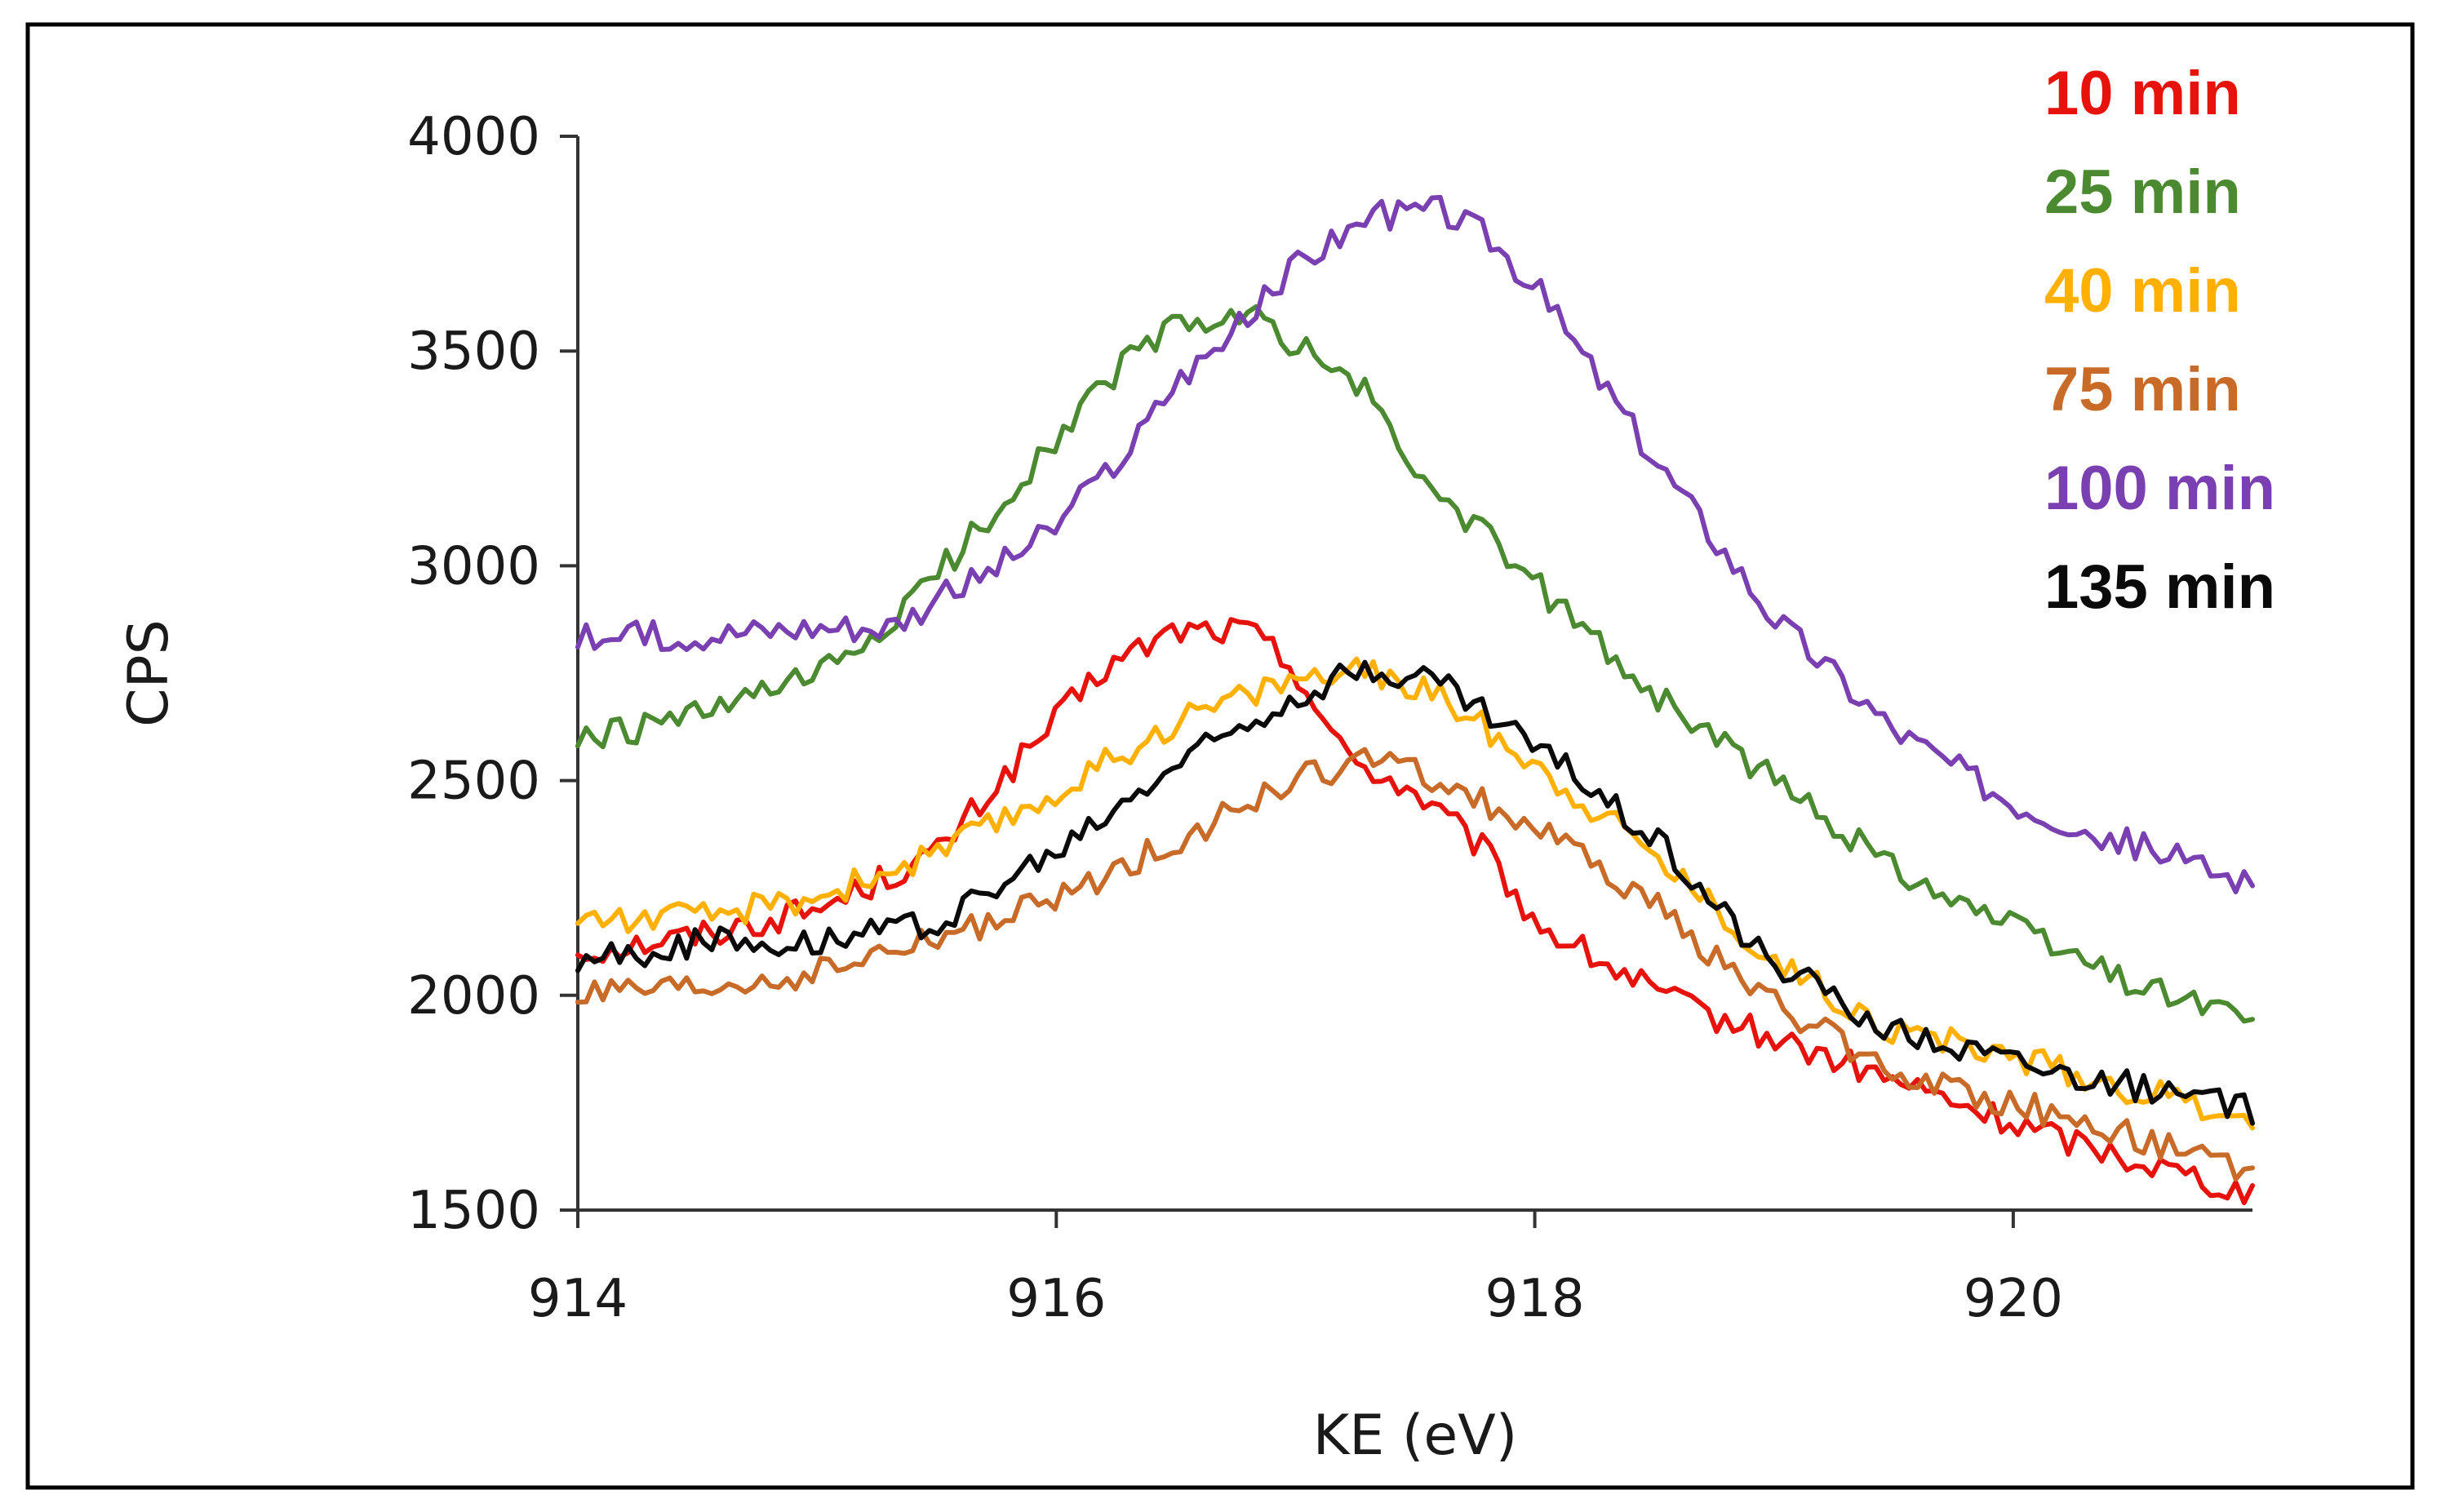 The image size is (2441, 1512). Describe the element at coordinates (2143, 389) in the screenshot. I see `legend-entry: 75 min` at that location.